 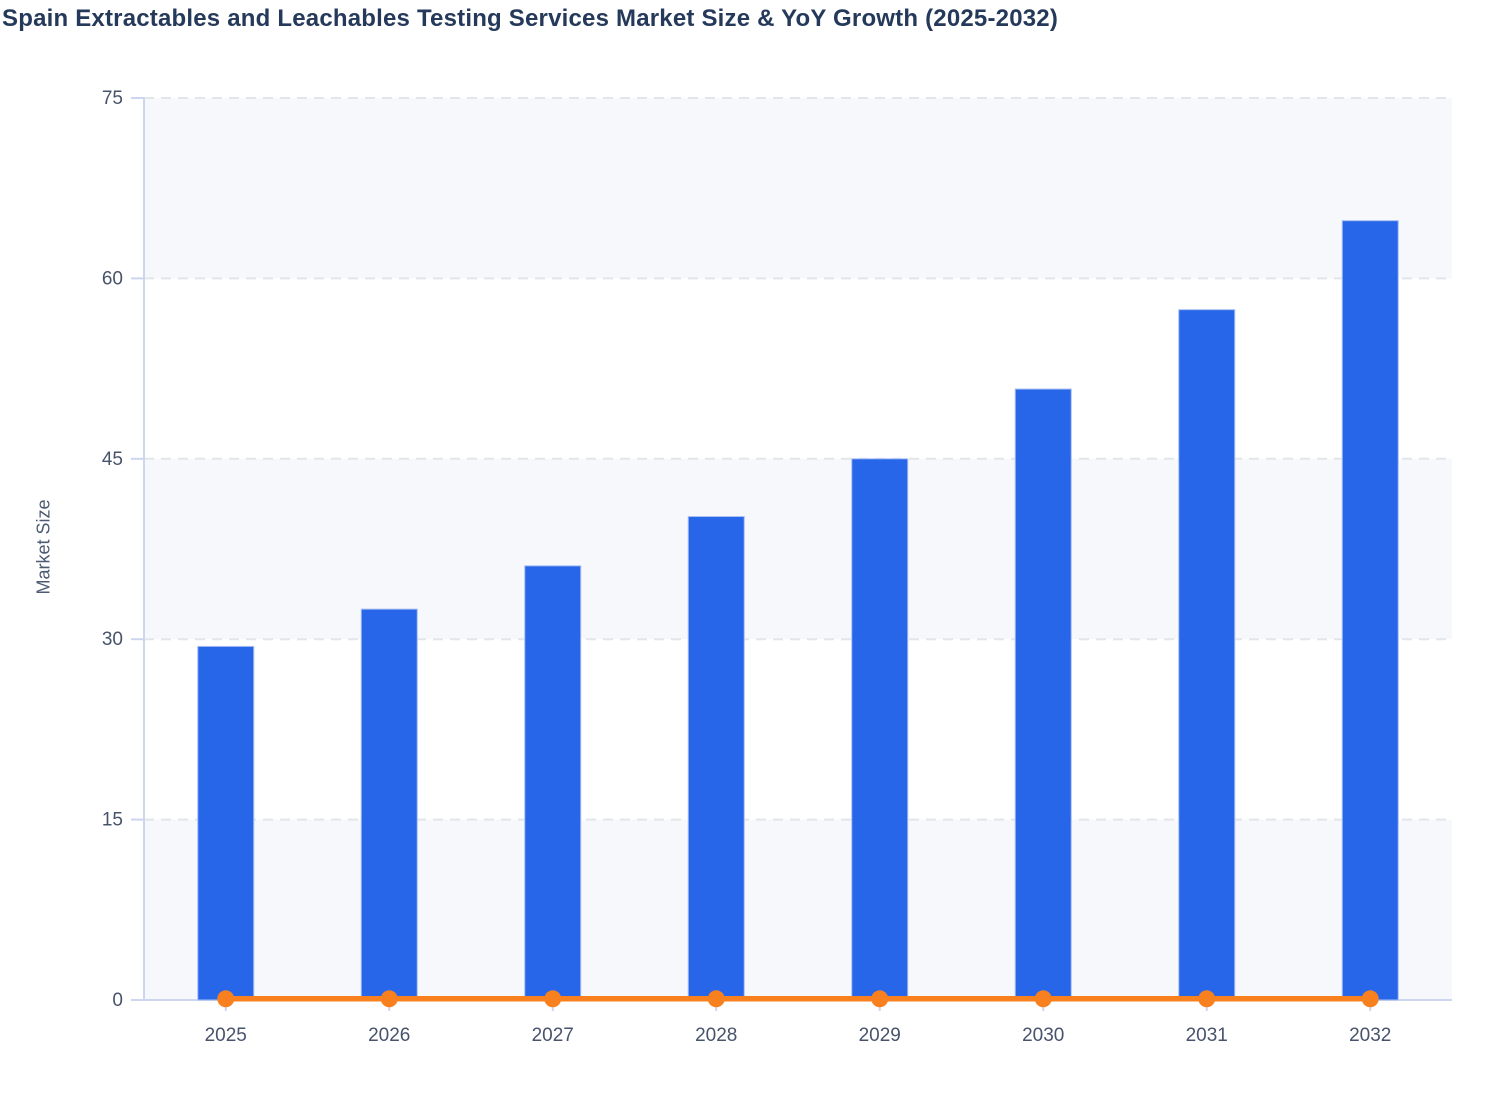 I want to click on yoy-marker-2029, so click(x=880, y=999).